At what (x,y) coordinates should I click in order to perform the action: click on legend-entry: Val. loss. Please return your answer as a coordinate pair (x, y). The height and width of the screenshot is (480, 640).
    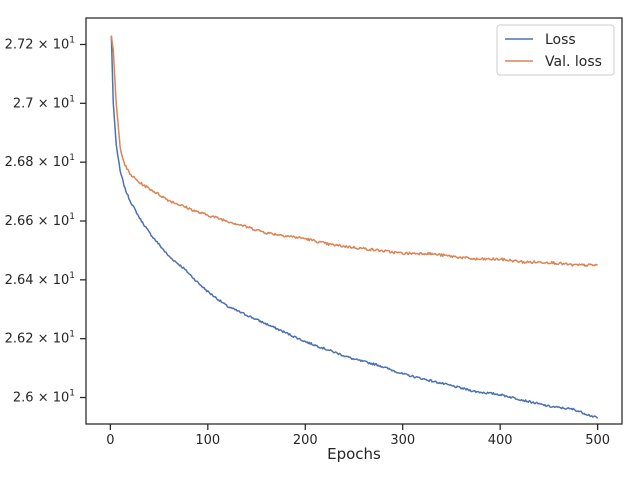
    Looking at the image, I should click on (573, 62).